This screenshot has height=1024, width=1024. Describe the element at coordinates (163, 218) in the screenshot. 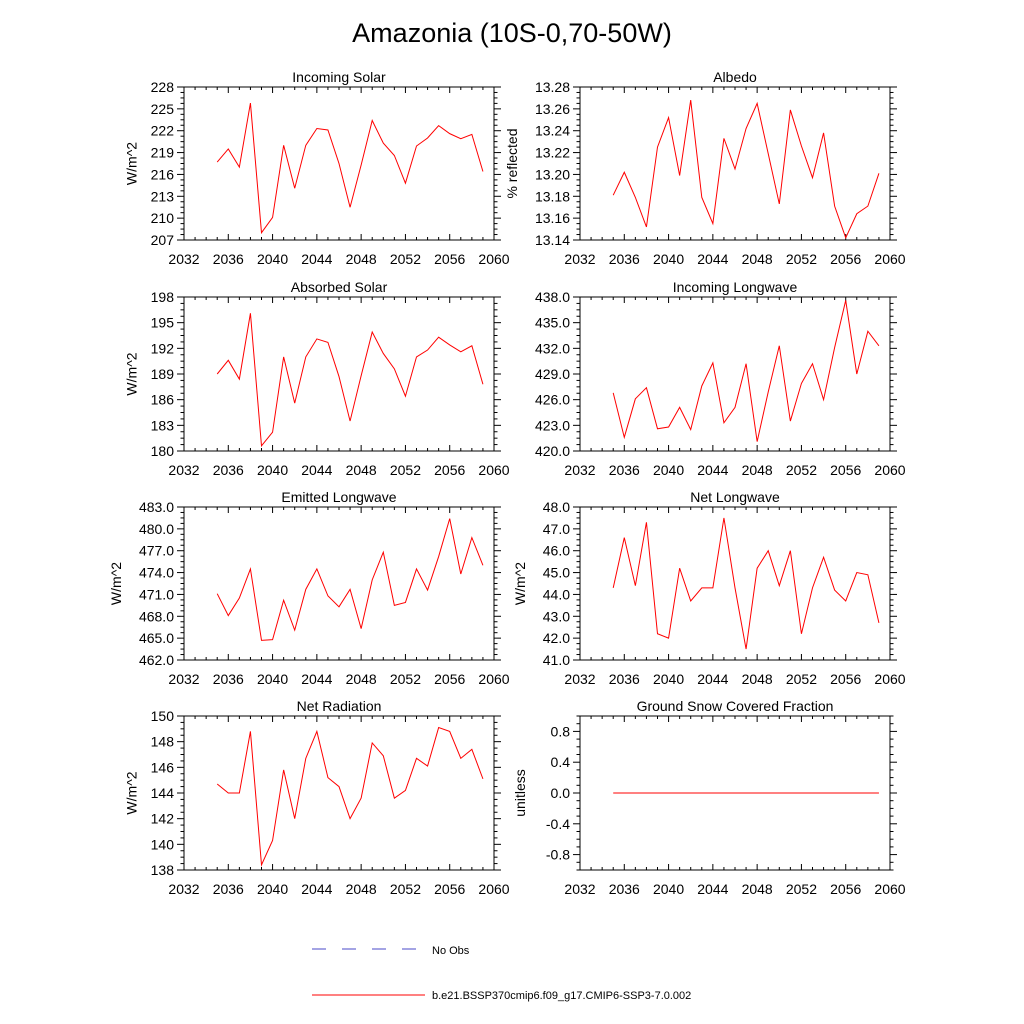

I see `y-tick-label: 210` at that location.